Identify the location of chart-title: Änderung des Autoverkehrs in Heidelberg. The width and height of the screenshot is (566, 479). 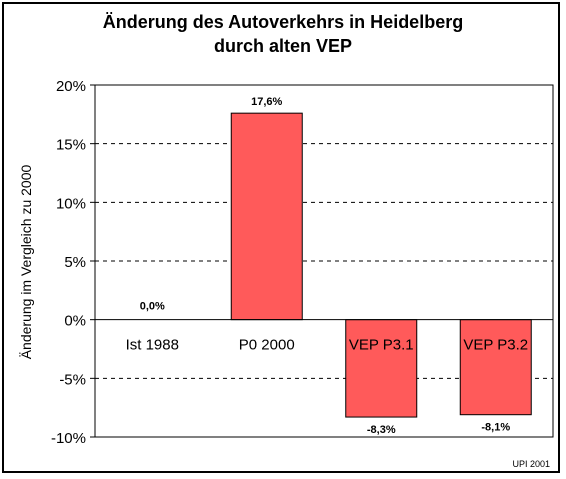
(283, 22).